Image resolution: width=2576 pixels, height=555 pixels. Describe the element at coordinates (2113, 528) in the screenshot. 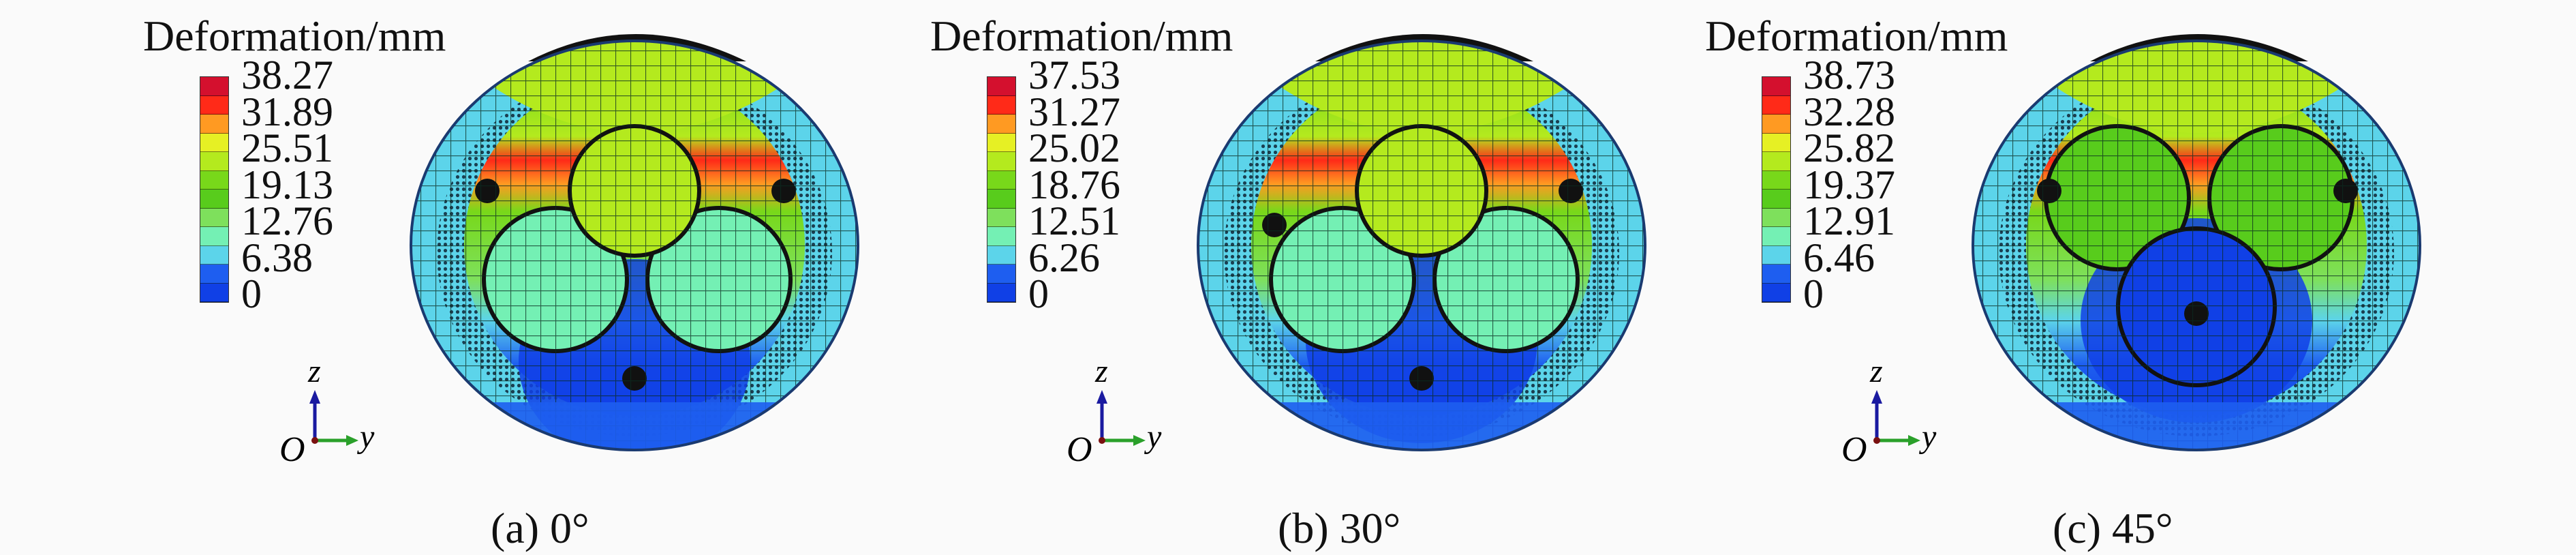

I see `panel-caption: (c) 45°` at that location.